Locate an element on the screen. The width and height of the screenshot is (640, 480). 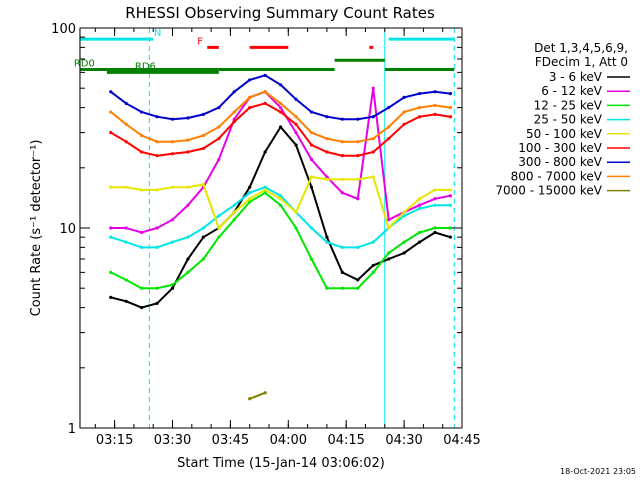
legend-label-5: 100 - 300 keV is located at coordinates (560, 148).